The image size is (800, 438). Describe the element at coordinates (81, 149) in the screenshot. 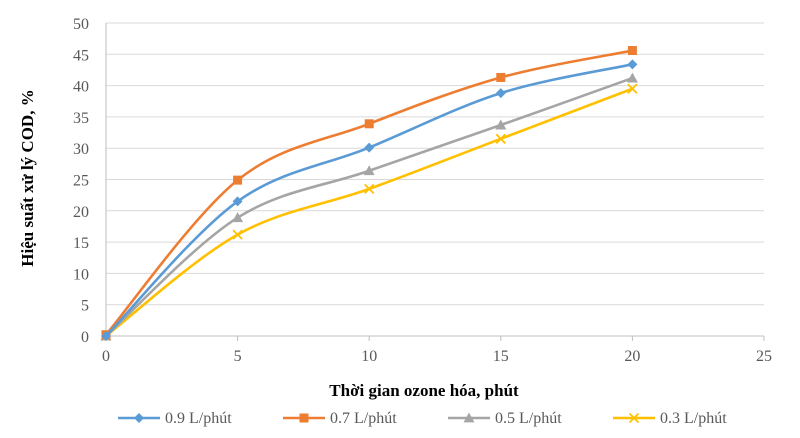

I see `y-tick-label: 30` at that location.